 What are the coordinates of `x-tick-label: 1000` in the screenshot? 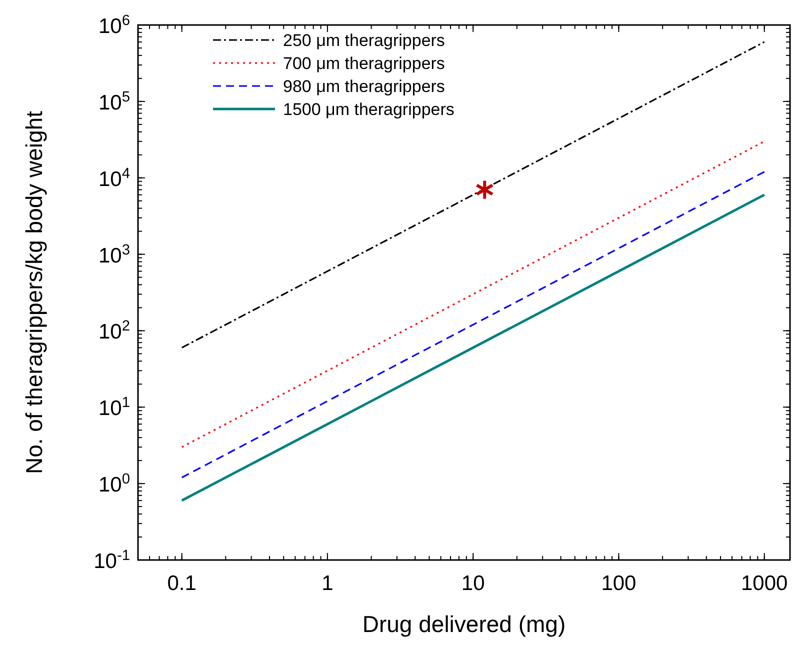 It's located at (764, 583).